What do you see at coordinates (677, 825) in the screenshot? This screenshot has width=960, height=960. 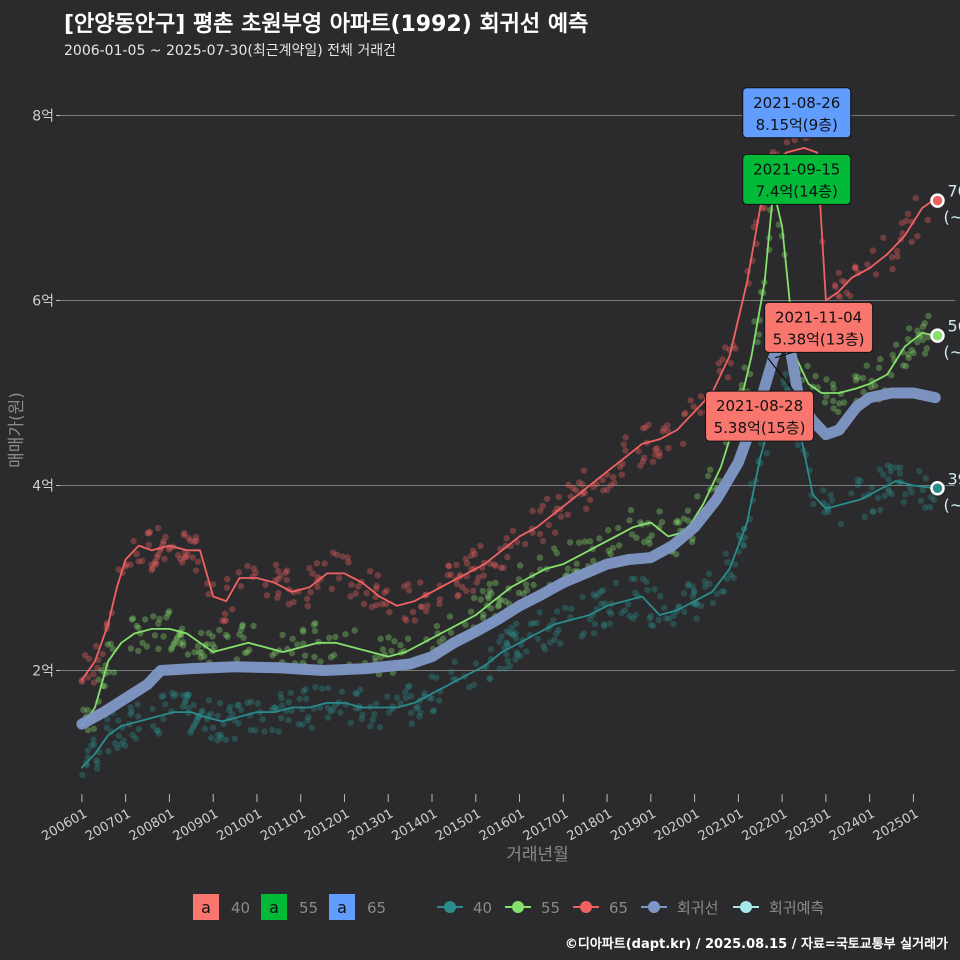 I see `x-tick-label: 202001` at bounding box center [677, 825].